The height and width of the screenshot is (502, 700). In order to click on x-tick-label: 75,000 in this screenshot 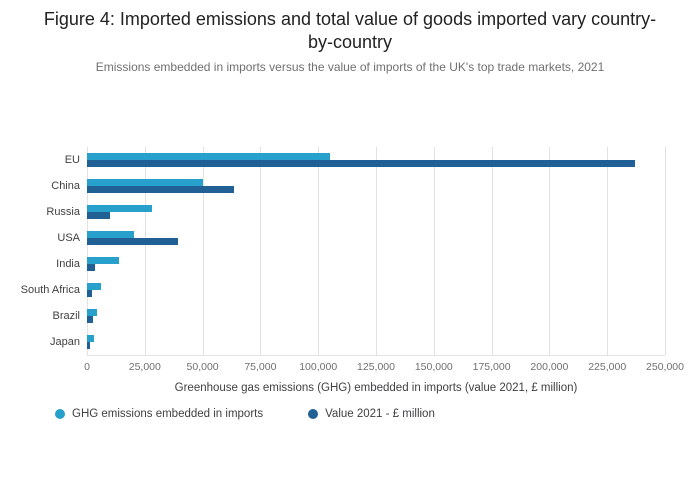, I will do `click(260, 367)`.